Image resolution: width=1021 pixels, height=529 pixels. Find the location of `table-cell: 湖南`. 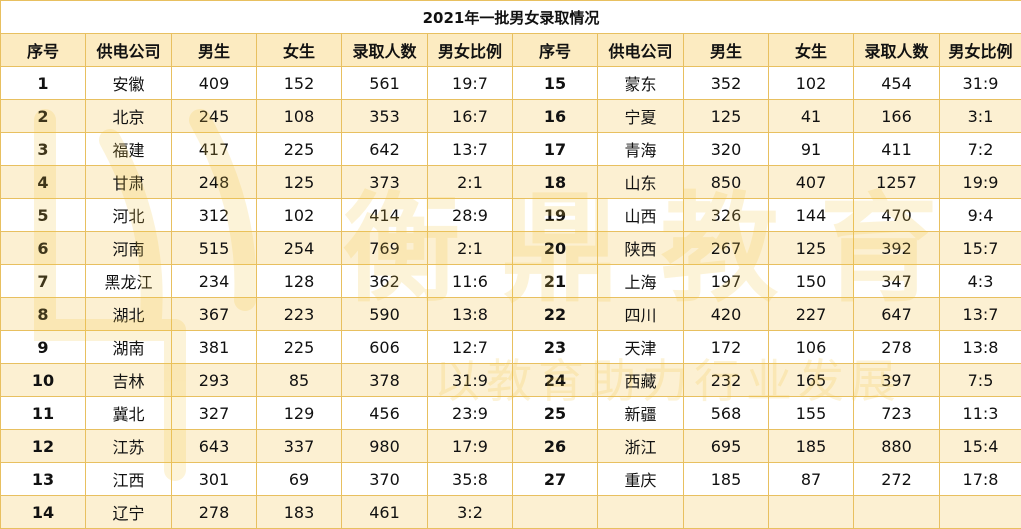

table-cell: 湖南 is located at coordinates (128, 347).